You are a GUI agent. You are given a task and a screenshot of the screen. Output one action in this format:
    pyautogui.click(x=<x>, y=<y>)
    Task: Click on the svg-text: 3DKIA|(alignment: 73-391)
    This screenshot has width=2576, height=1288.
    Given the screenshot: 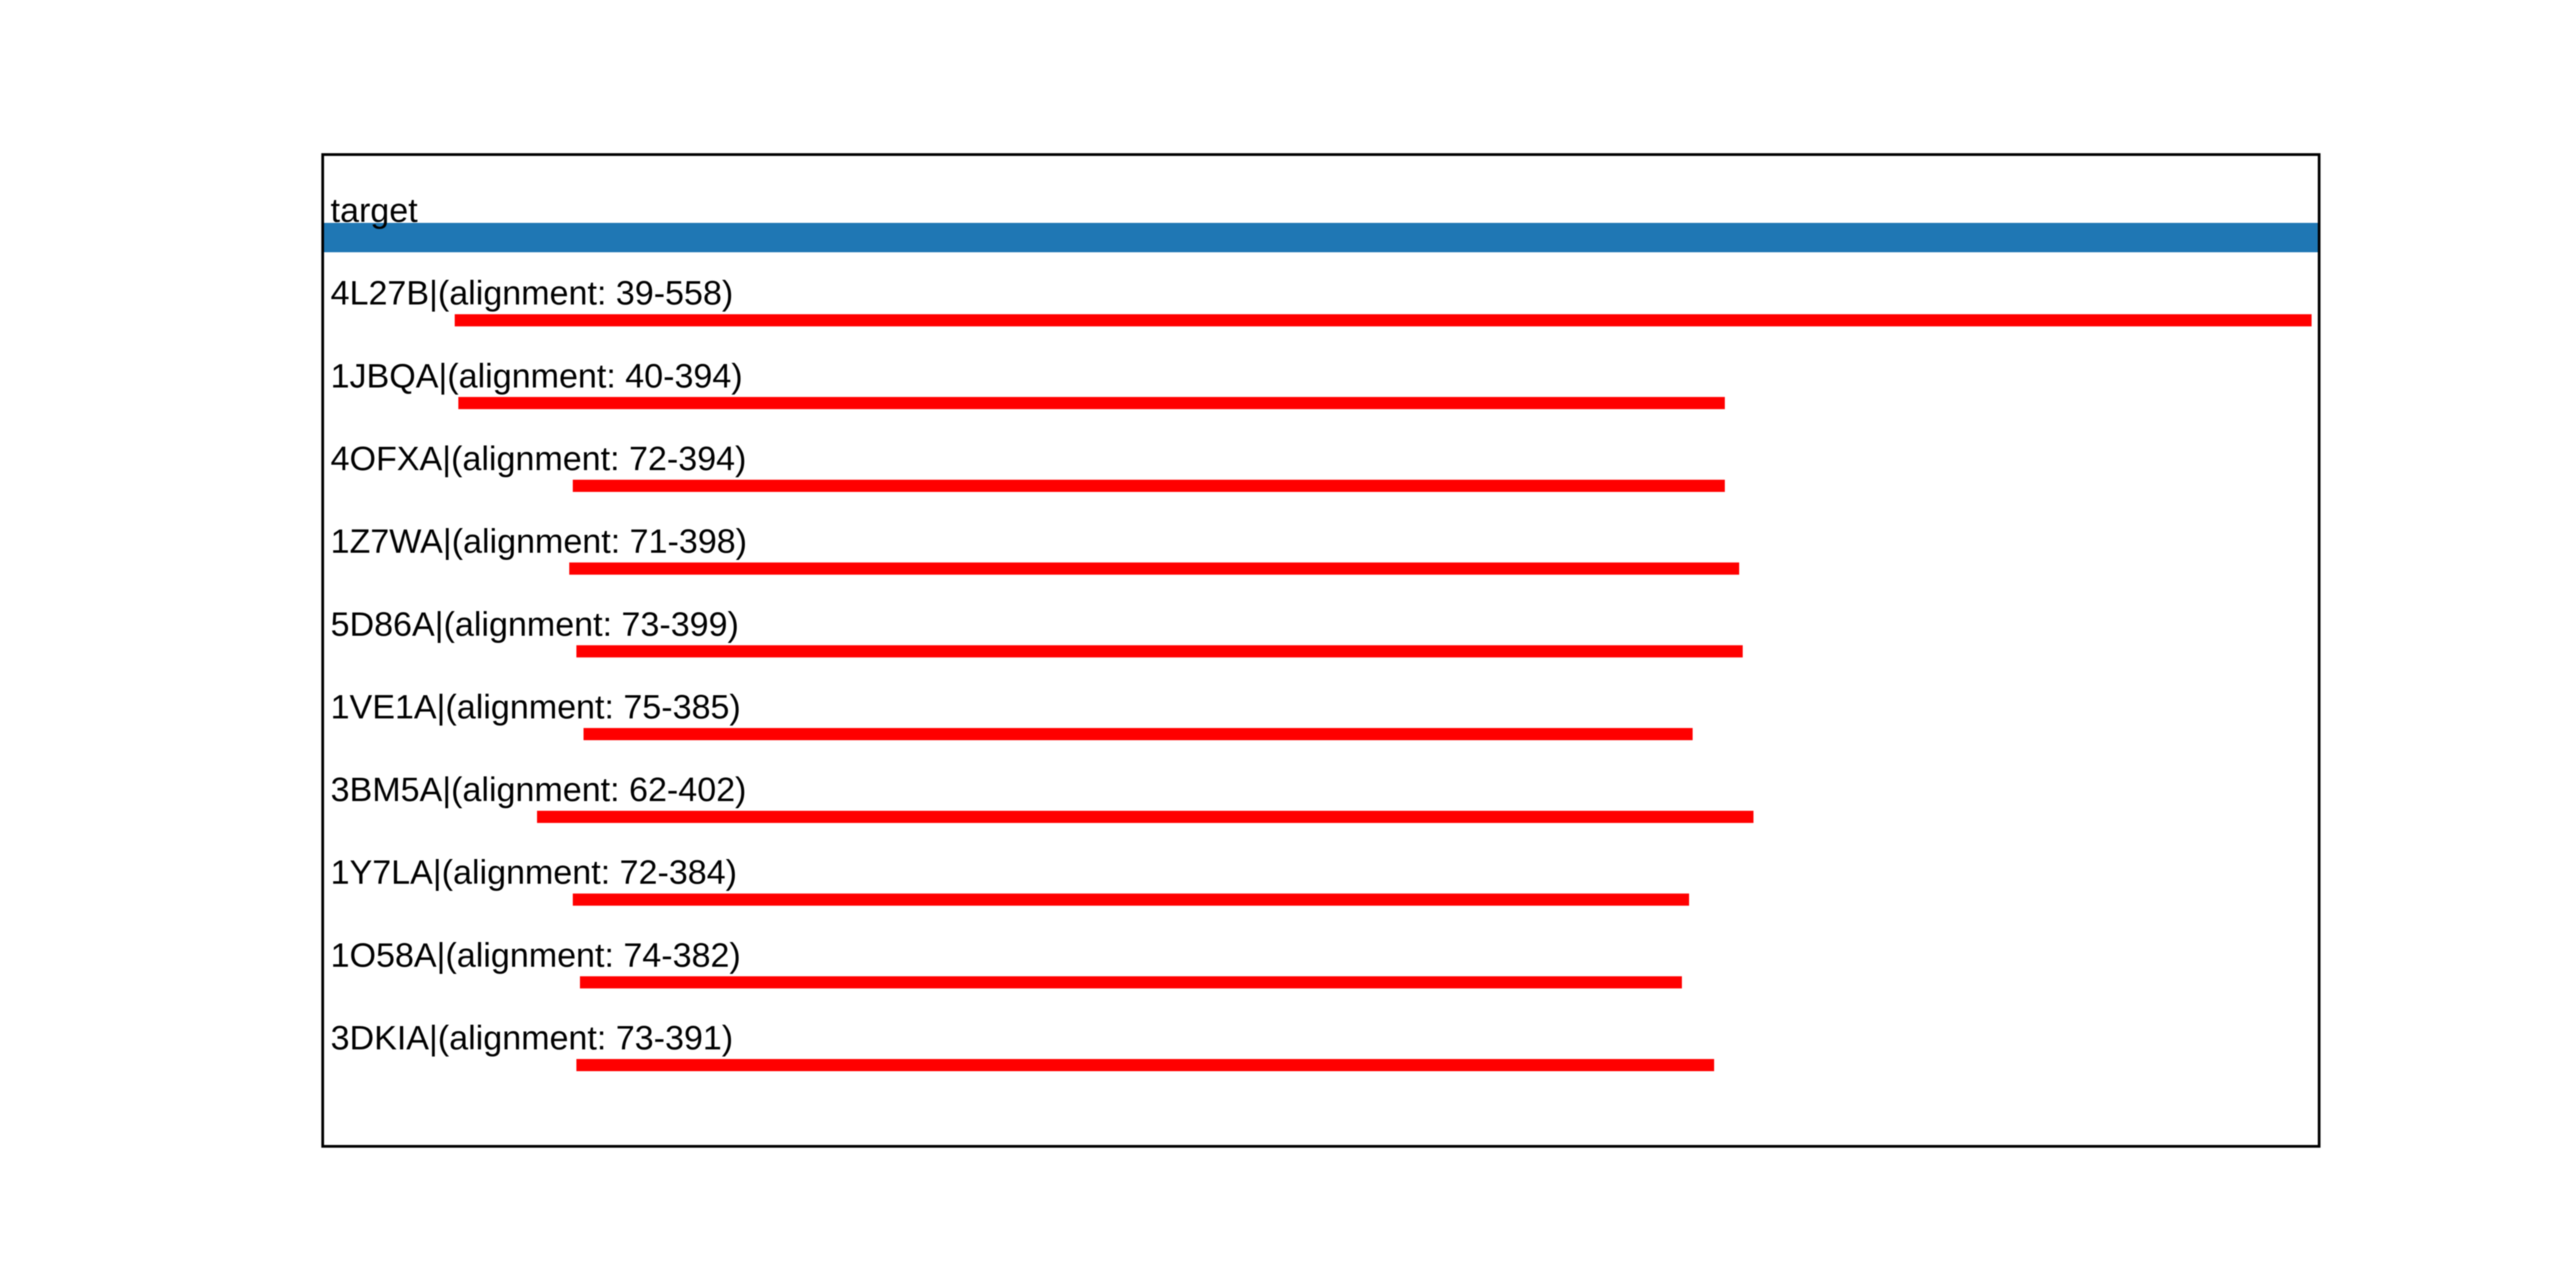 What is the action you would take?
    pyautogui.click(x=532, y=1039)
    